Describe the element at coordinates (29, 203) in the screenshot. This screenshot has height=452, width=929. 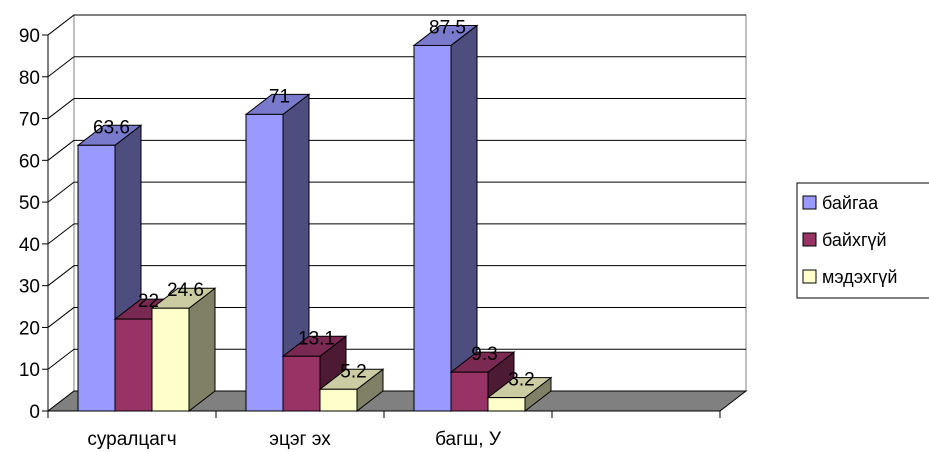
I see `y-tick-label: 50` at that location.